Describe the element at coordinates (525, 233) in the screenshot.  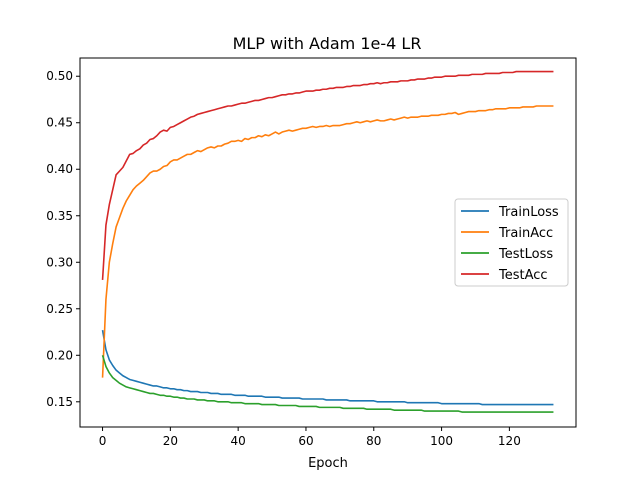
I see `legend-label-trainacc: TrainAcc` at that location.